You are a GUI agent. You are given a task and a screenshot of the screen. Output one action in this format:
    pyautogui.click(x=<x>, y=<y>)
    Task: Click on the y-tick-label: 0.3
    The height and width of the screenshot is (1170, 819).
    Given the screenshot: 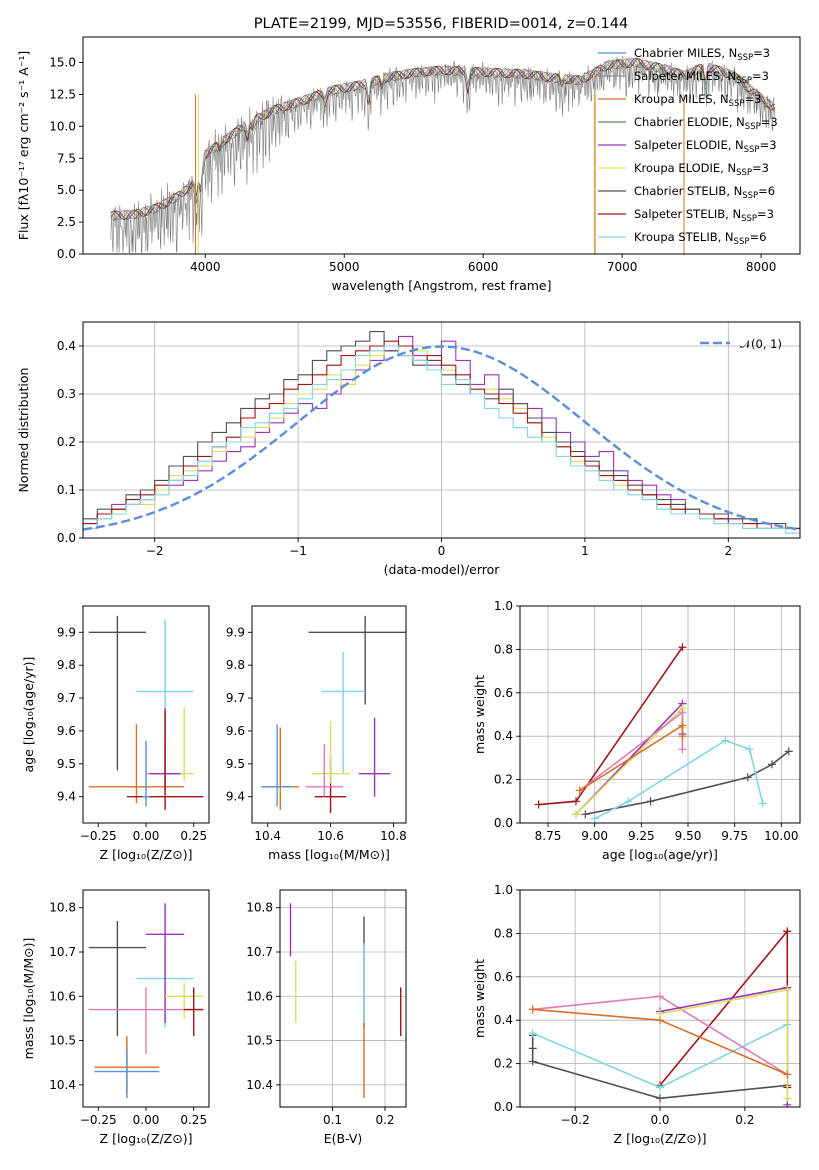 What is the action you would take?
    pyautogui.click(x=66, y=394)
    